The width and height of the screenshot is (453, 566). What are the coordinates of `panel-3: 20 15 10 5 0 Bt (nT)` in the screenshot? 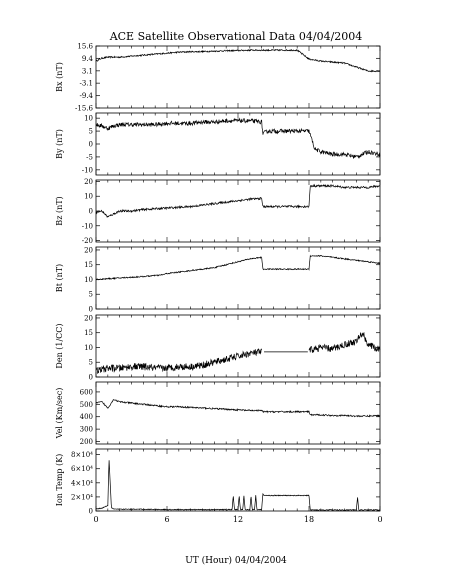 It's located at (218, 280).